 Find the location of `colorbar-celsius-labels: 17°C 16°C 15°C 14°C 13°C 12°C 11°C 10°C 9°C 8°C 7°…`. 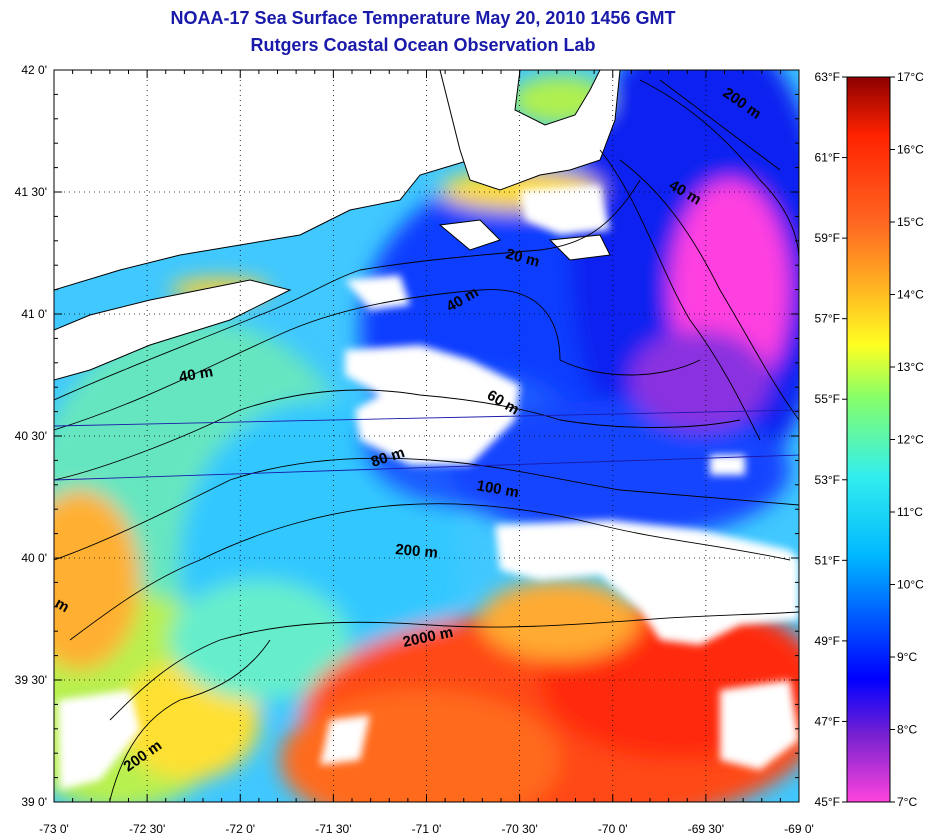

colorbar-celsius-labels: 17°C 16°C 15°C 14°C 13°C 12°C 11°C 10°C 9°C 8°C 7°… is located at coordinates (907, 439).